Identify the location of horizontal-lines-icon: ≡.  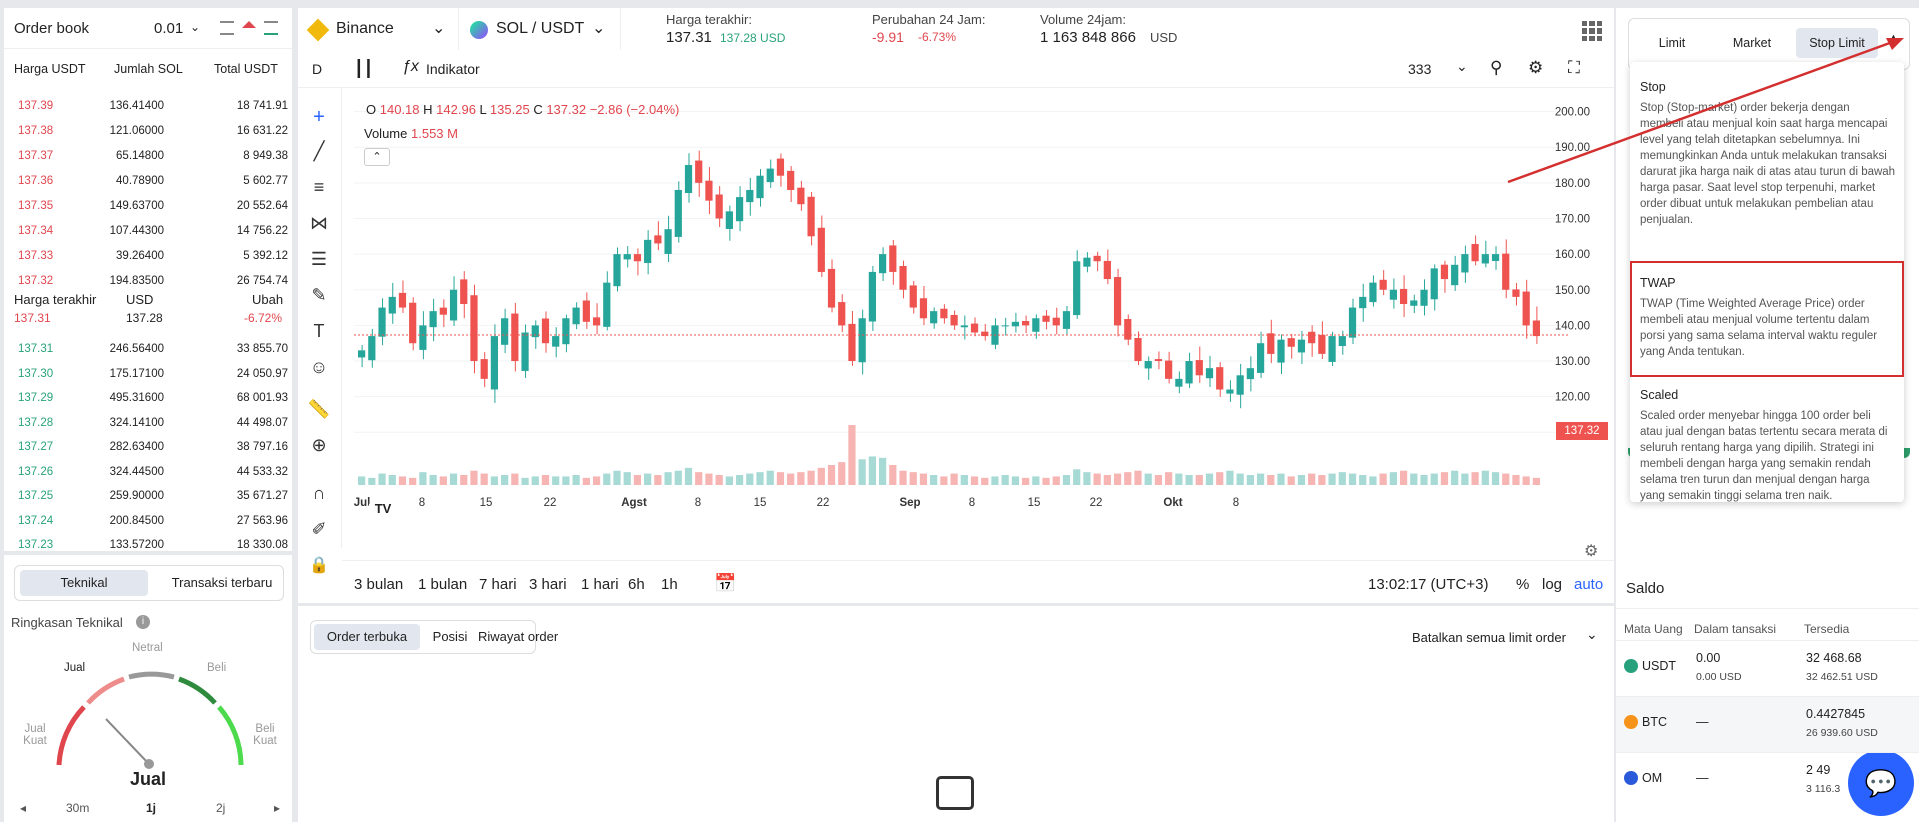
(319, 186).